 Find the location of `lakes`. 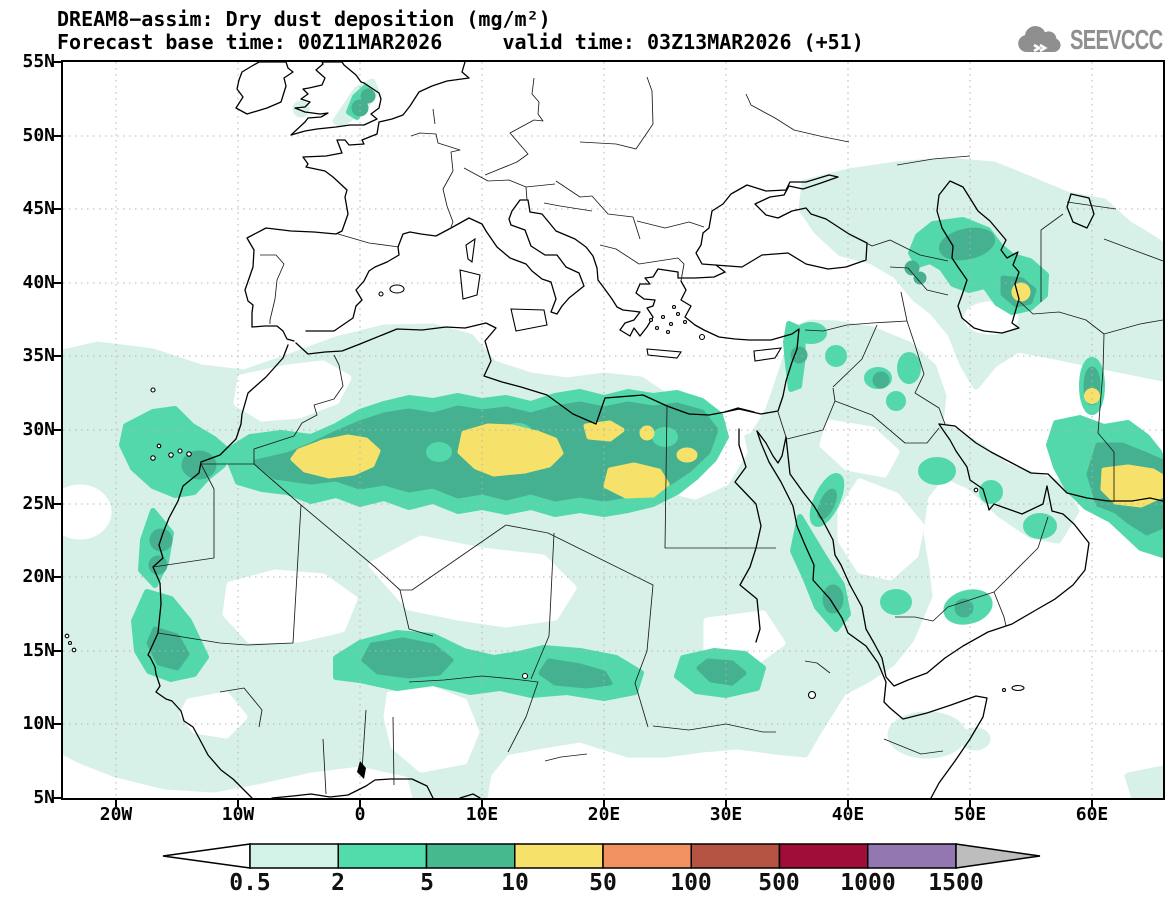

lakes is located at coordinates (587, 726).